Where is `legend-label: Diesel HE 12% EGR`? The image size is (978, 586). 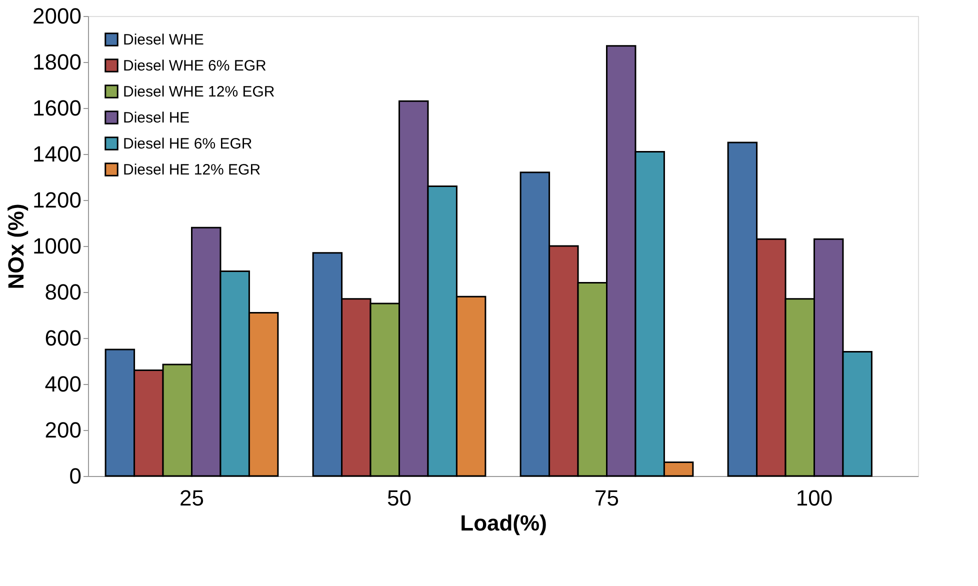 legend-label: Diesel HE 12% EGR is located at coordinates (192, 170).